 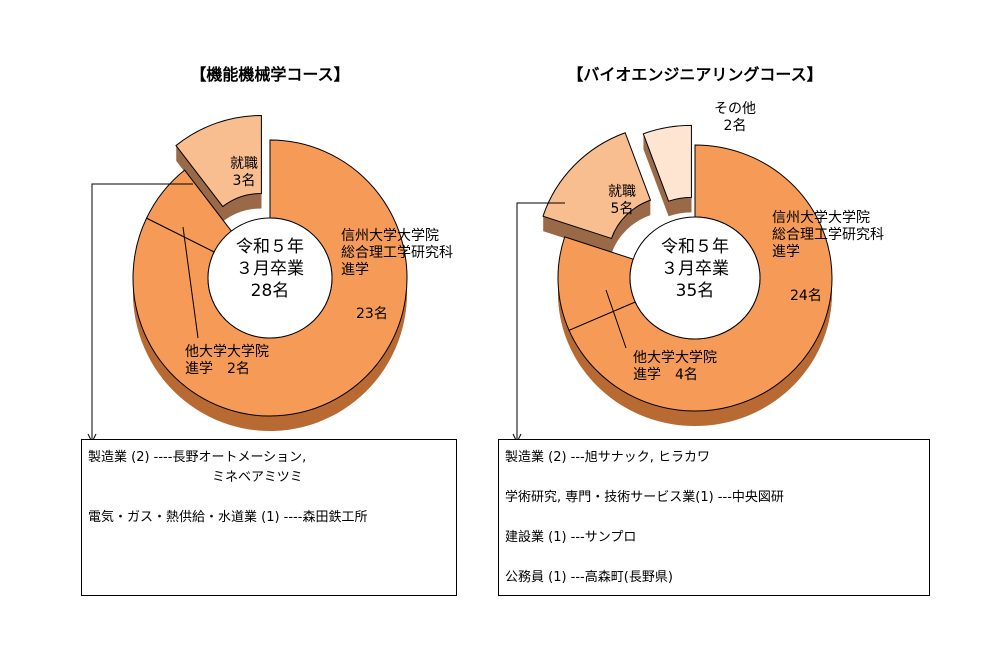 I want to click on chart-title: 【バイオエンジニアリングコース】, so click(x=694, y=74).